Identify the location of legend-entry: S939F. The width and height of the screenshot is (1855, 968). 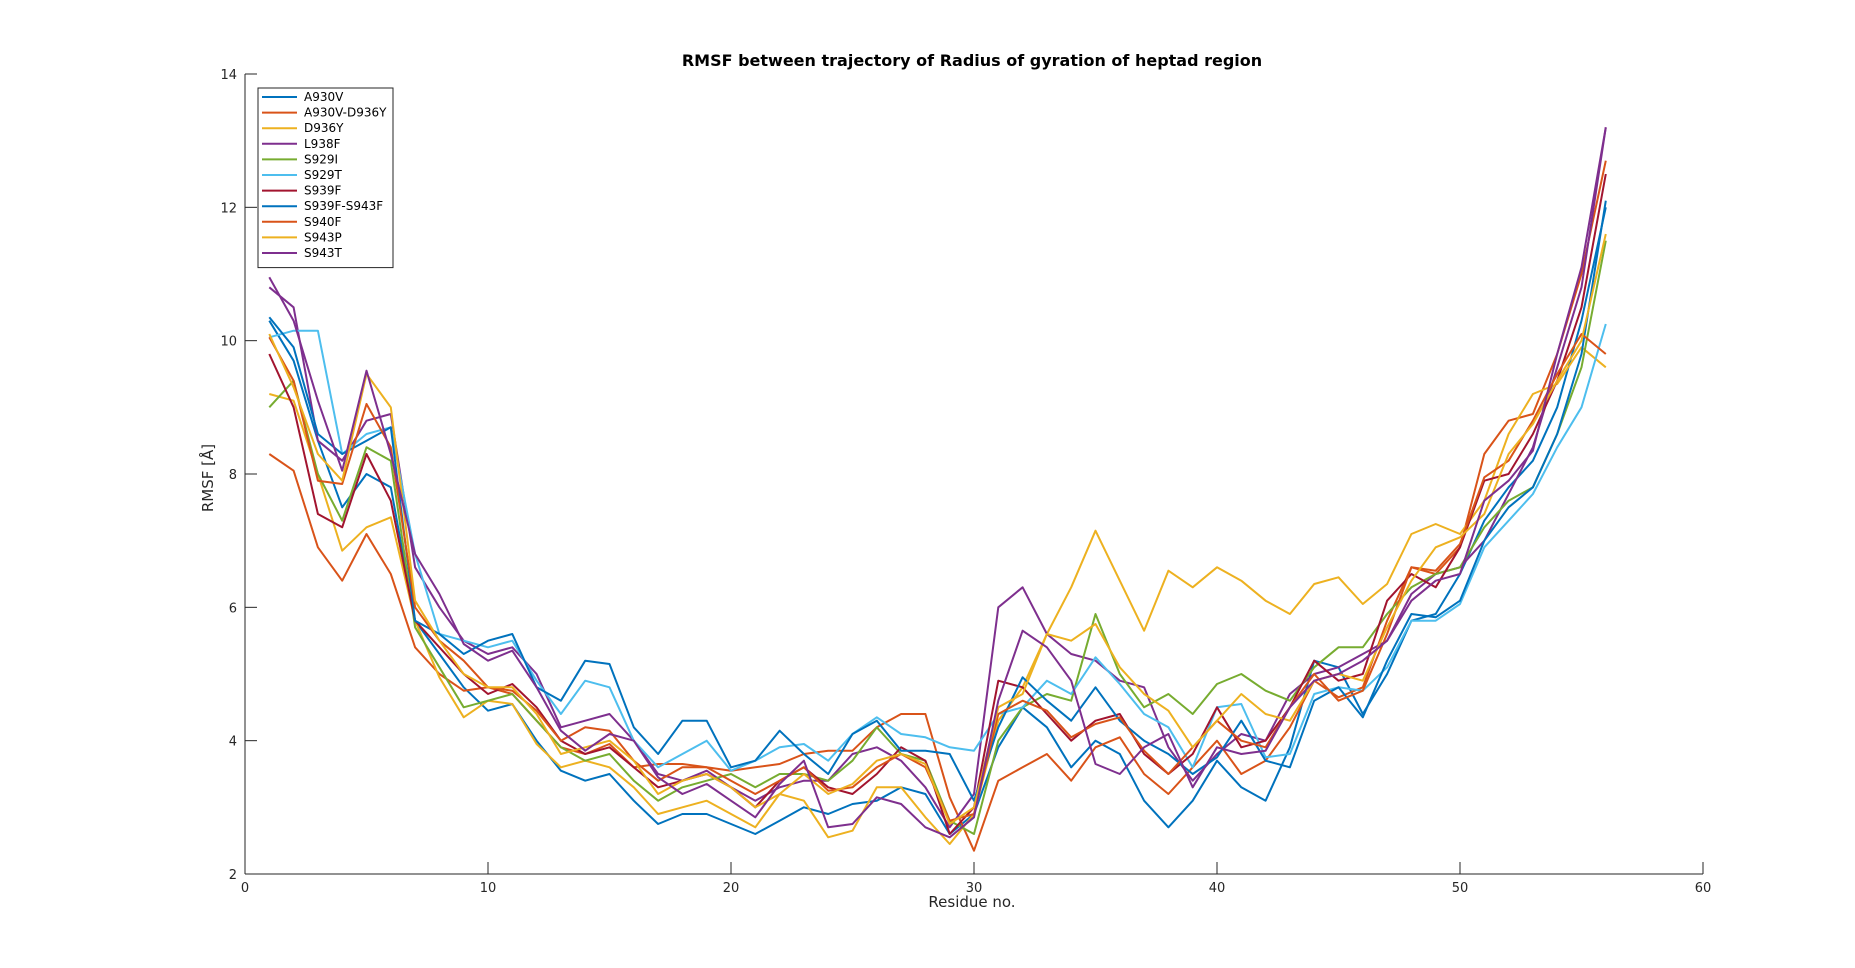
(323, 191).